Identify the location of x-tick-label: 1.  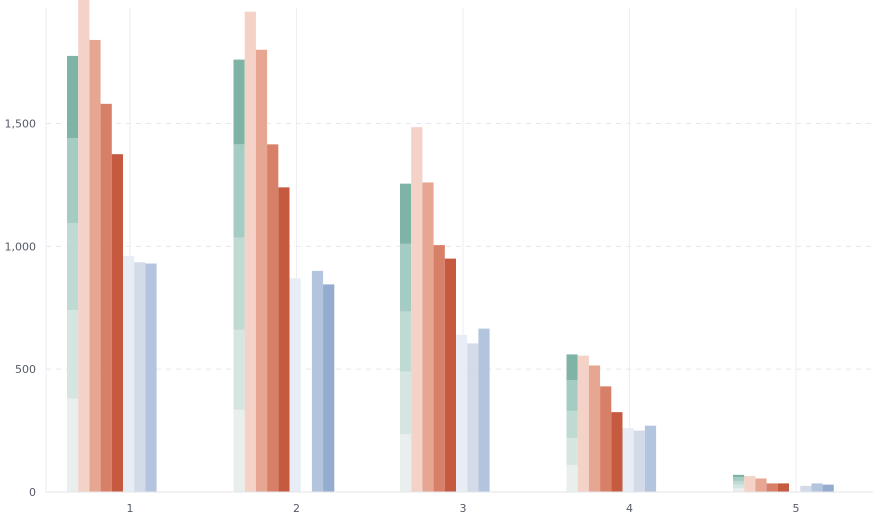
(130, 508).